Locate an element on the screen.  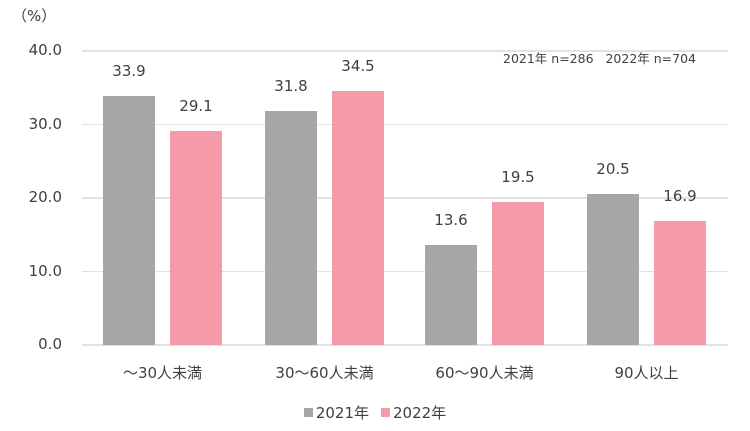
value-label: 16.9 is located at coordinates (680, 195).